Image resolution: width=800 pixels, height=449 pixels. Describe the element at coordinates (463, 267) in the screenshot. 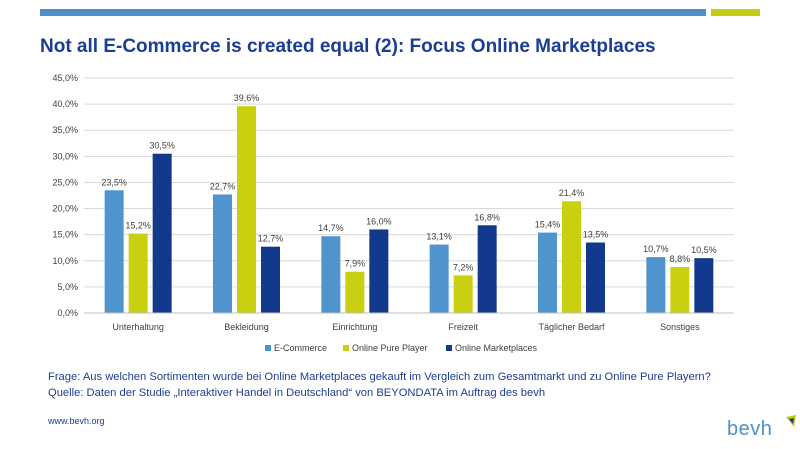

I see `data-label: 7,2%` at that location.